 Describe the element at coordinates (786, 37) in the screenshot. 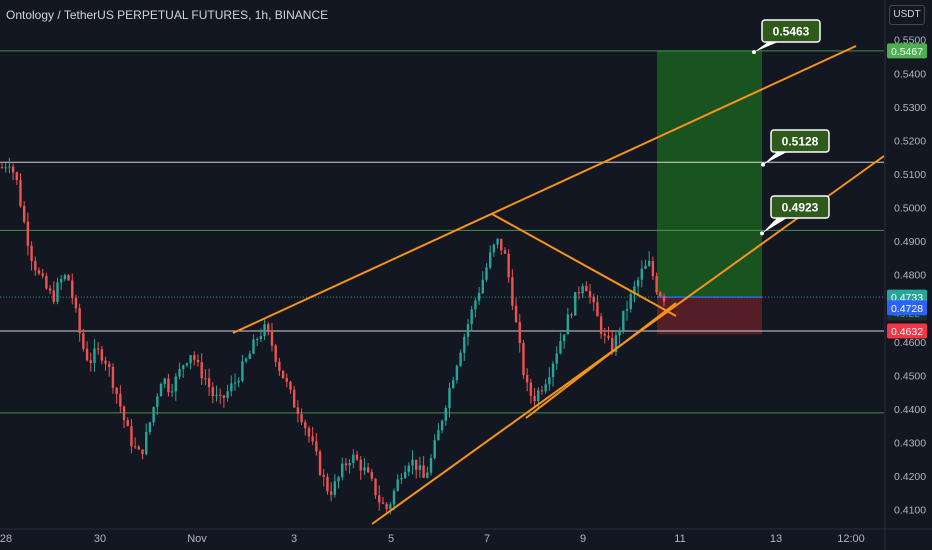

I see `price-callout: 0.5463` at that location.